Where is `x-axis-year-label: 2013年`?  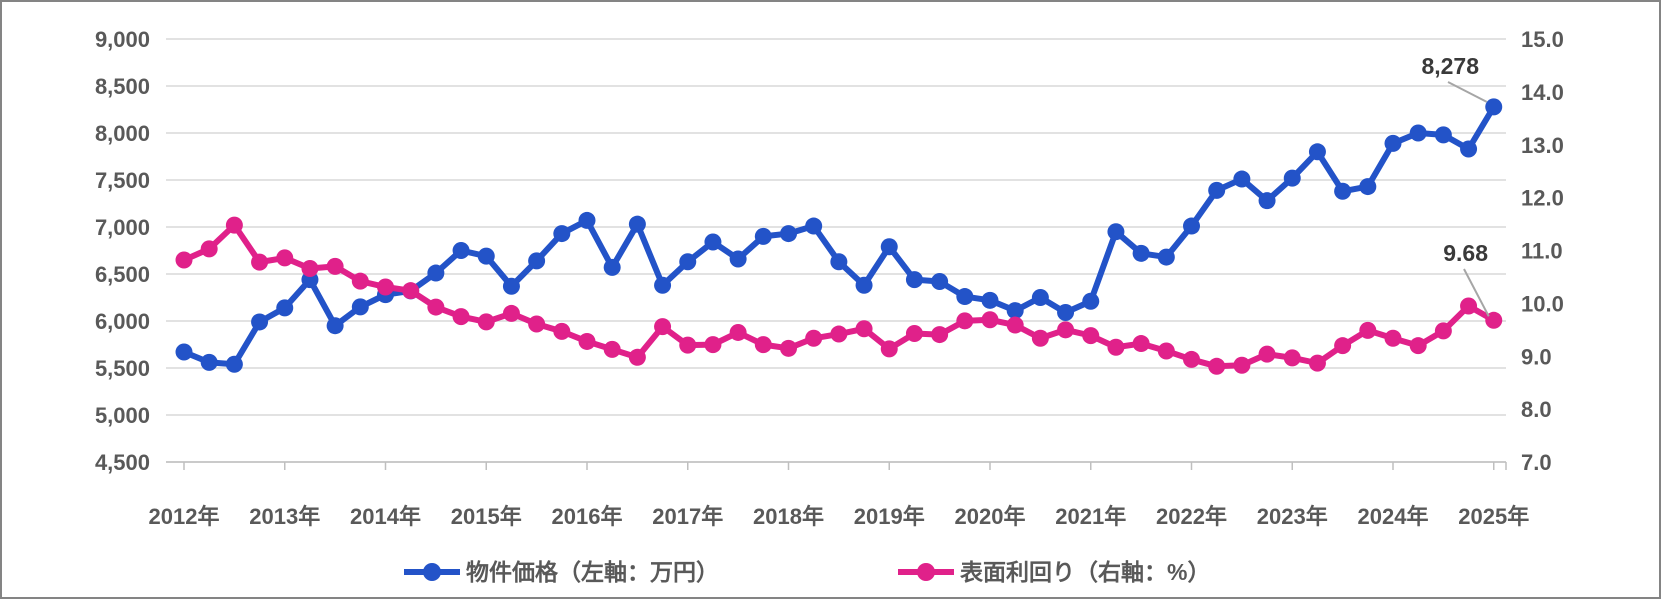 x-axis-year-label: 2013年 is located at coordinates (284, 516).